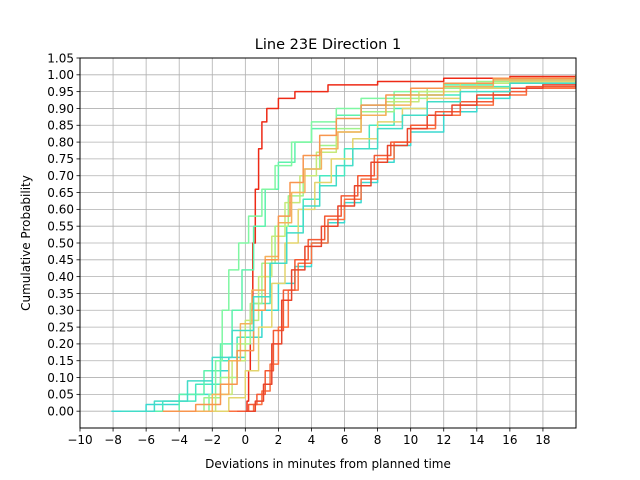 This screenshot has height=480, width=640. What do you see at coordinates (79, 440) in the screenshot?
I see `x-tick-label: −10` at bounding box center [79, 440].